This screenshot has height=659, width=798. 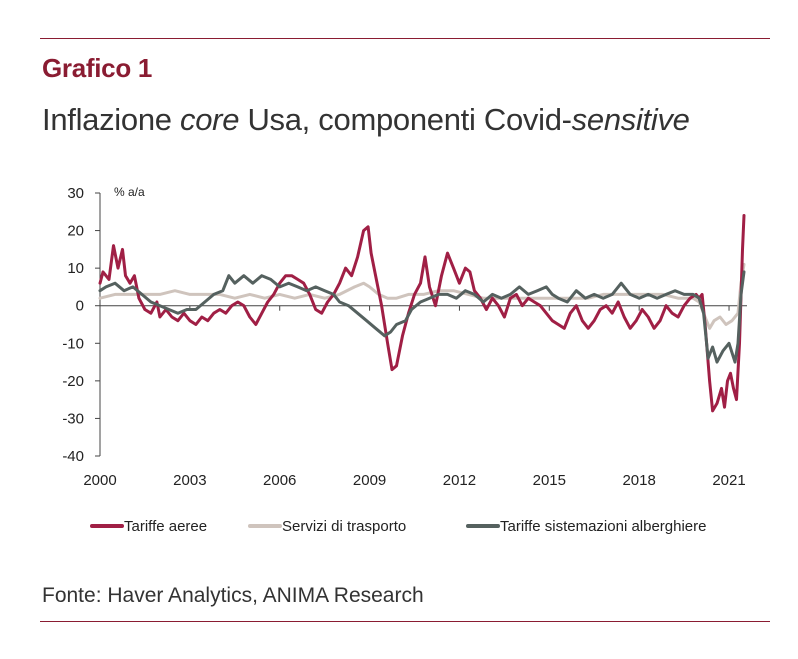 What do you see at coordinates (638, 480) in the screenshot?
I see `x-tick-label: 2018` at bounding box center [638, 480].